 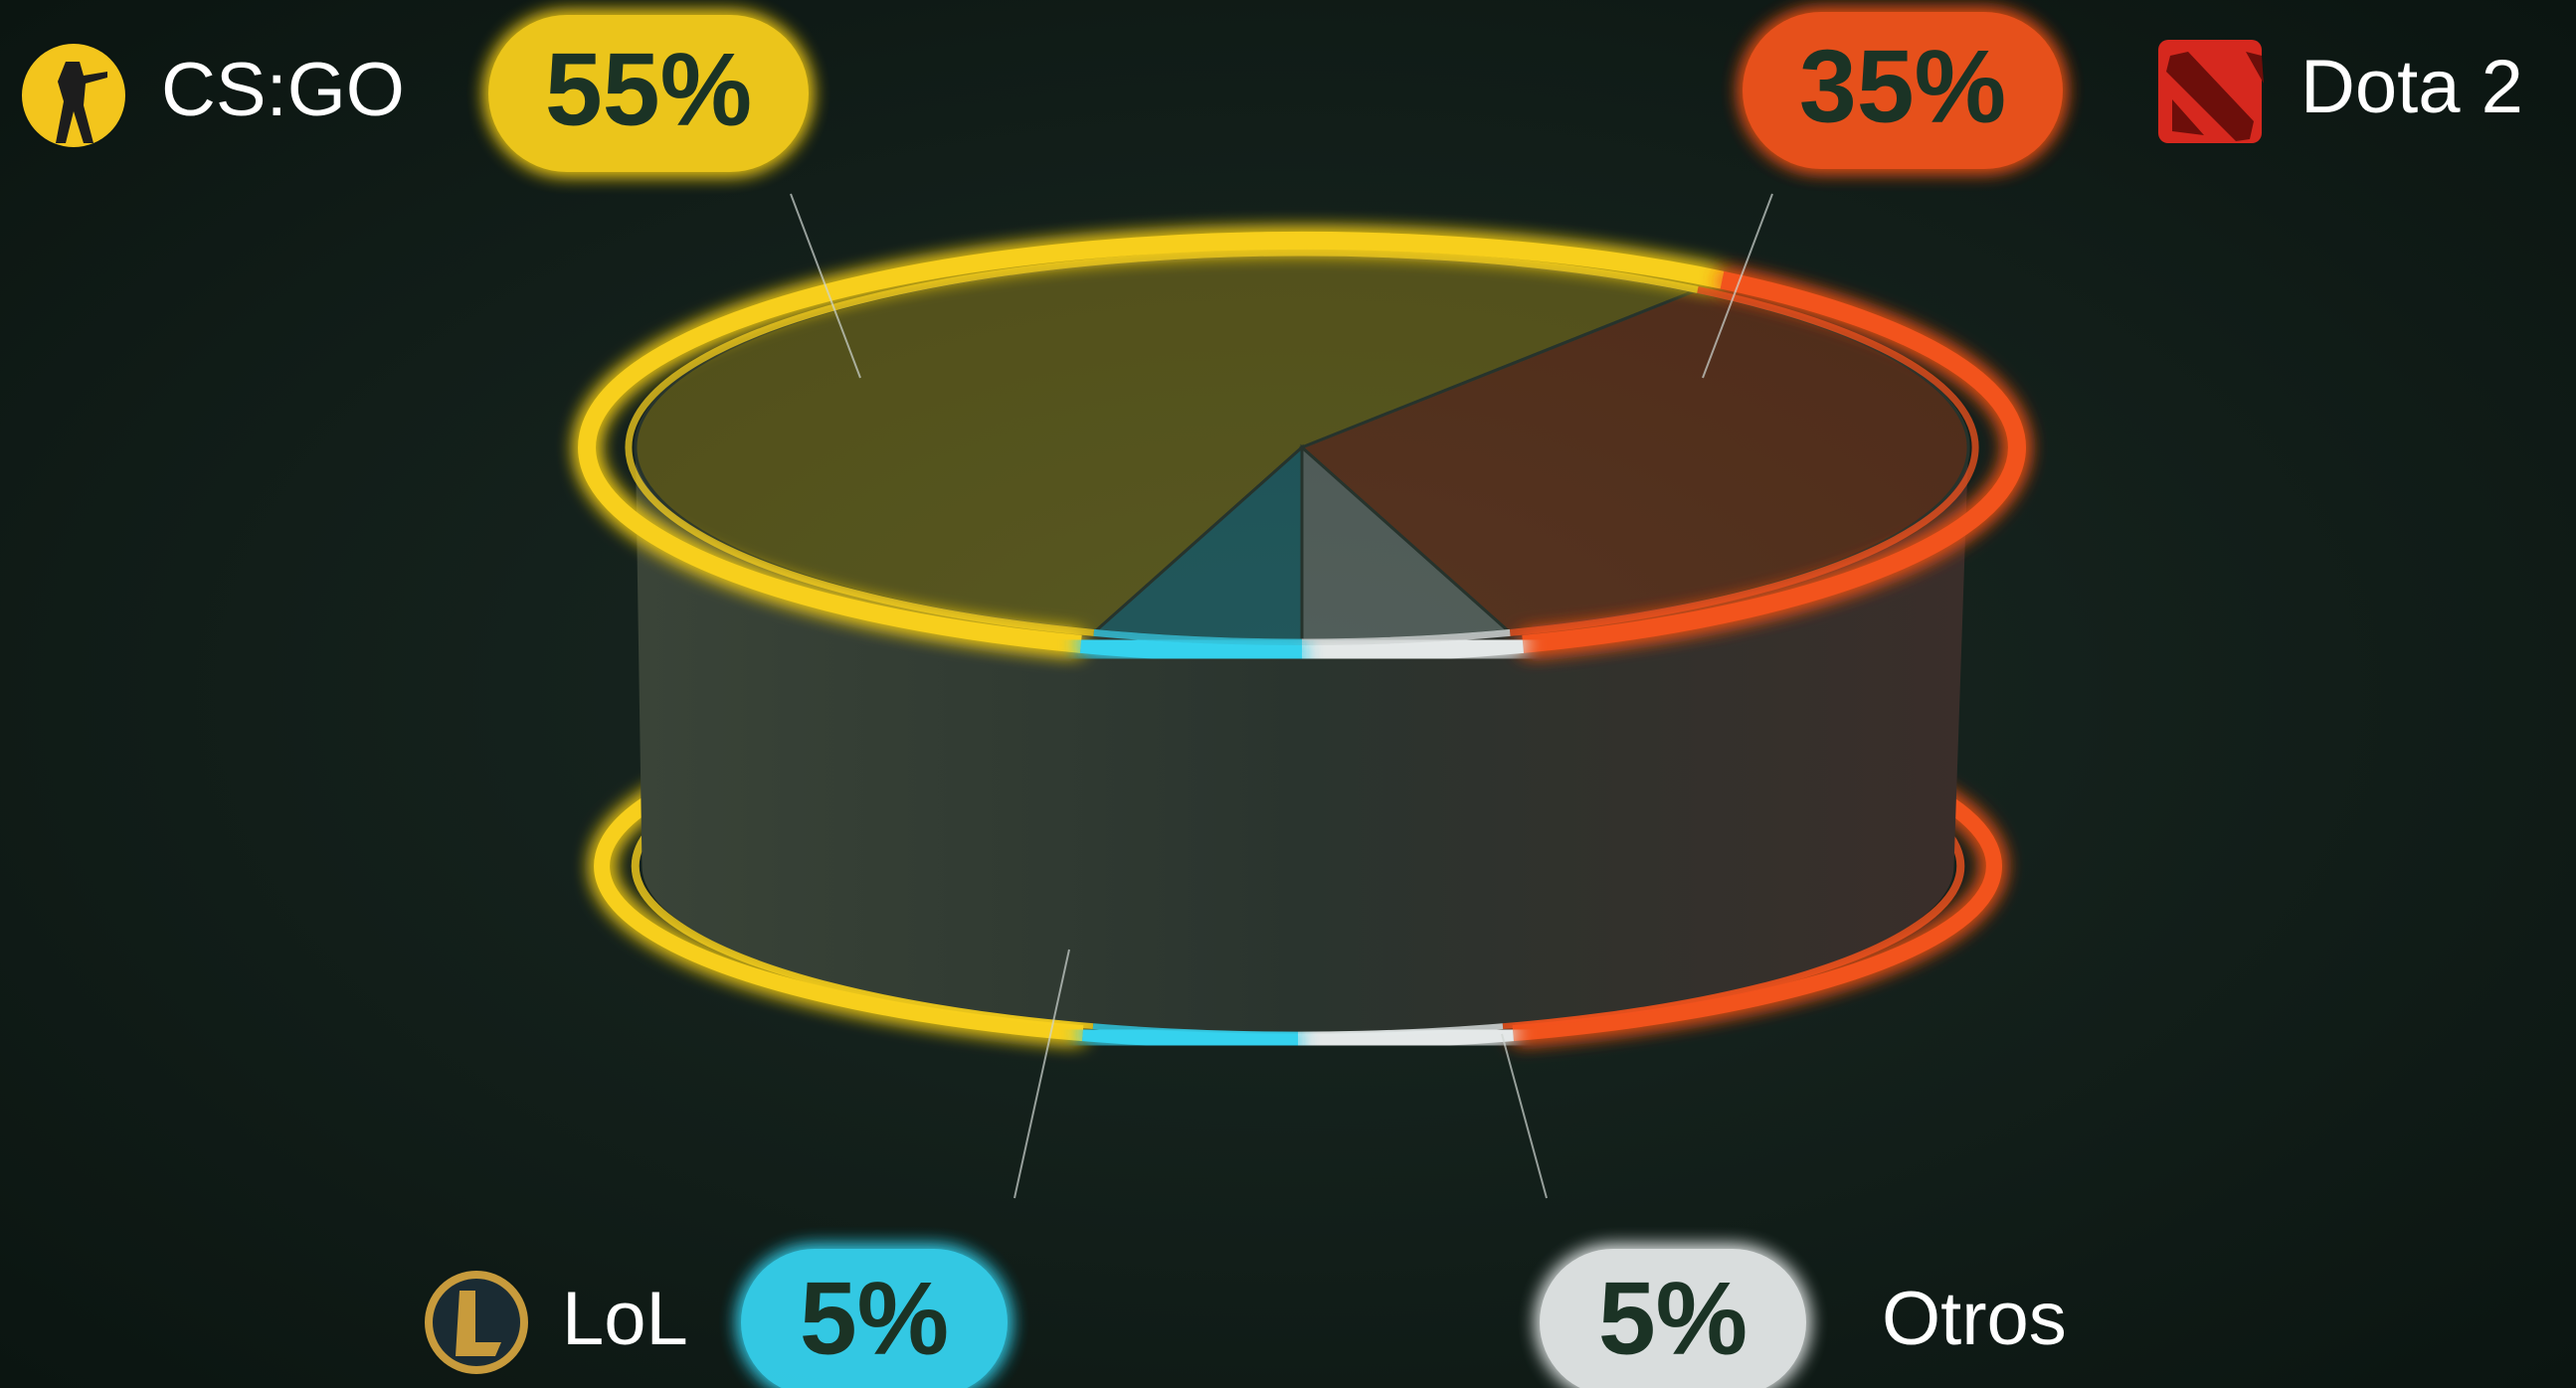 I want to click on csgo-icon, so click(x=73, y=96).